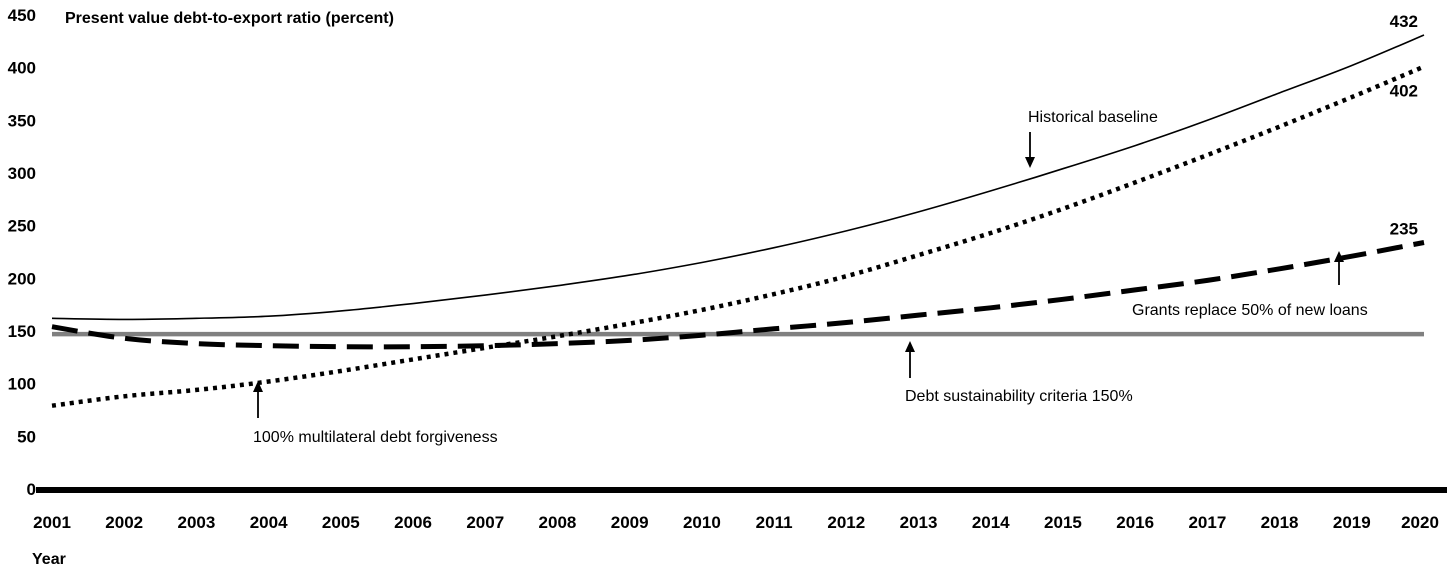  Describe the element at coordinates (22, 384) in the screenshot. I see `y-tick-label: 100` at that location.